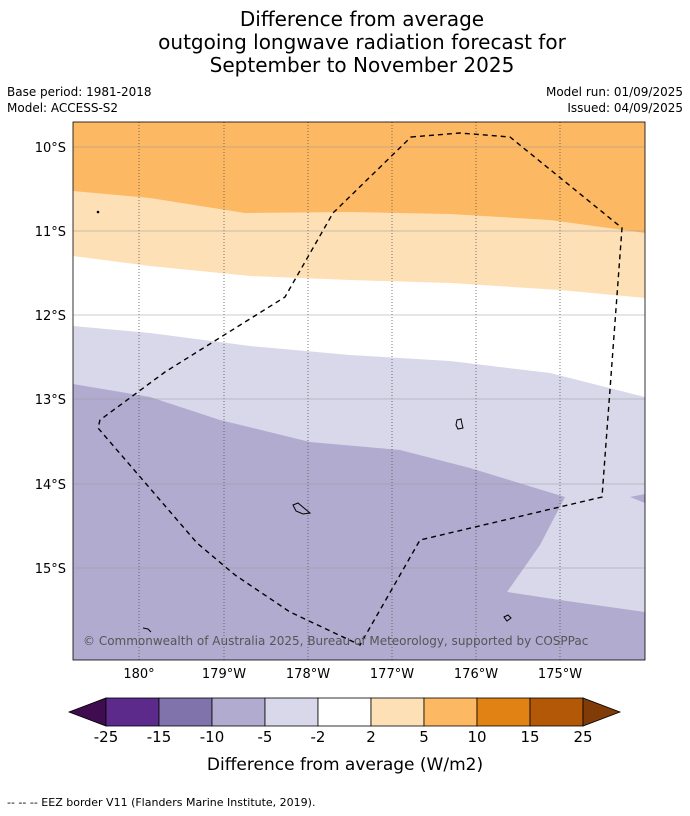  I want to click on colorbar-tick-label: -5, so click(265, 737).